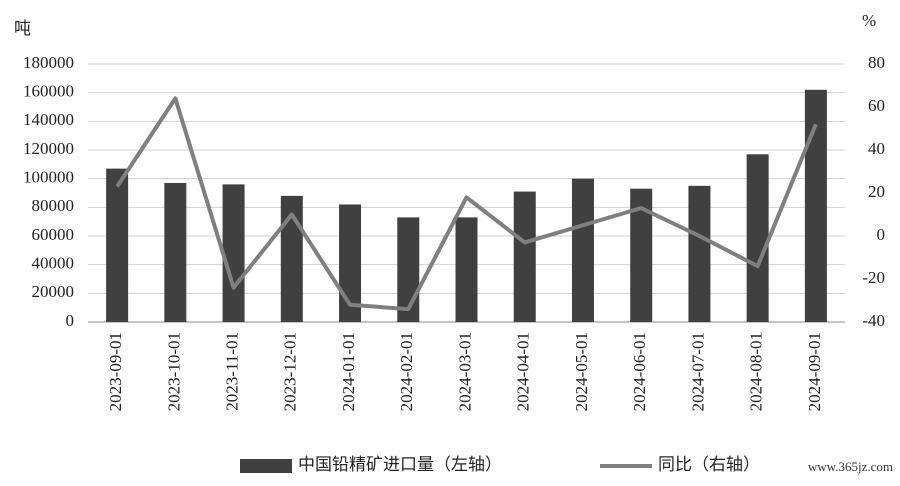 This screenshot has width=900, height=486. What do you see at coordinates (709, 464) in the screenshot?
I see `legend-label: 同比（右轴）` at bounding box center [709, 464].